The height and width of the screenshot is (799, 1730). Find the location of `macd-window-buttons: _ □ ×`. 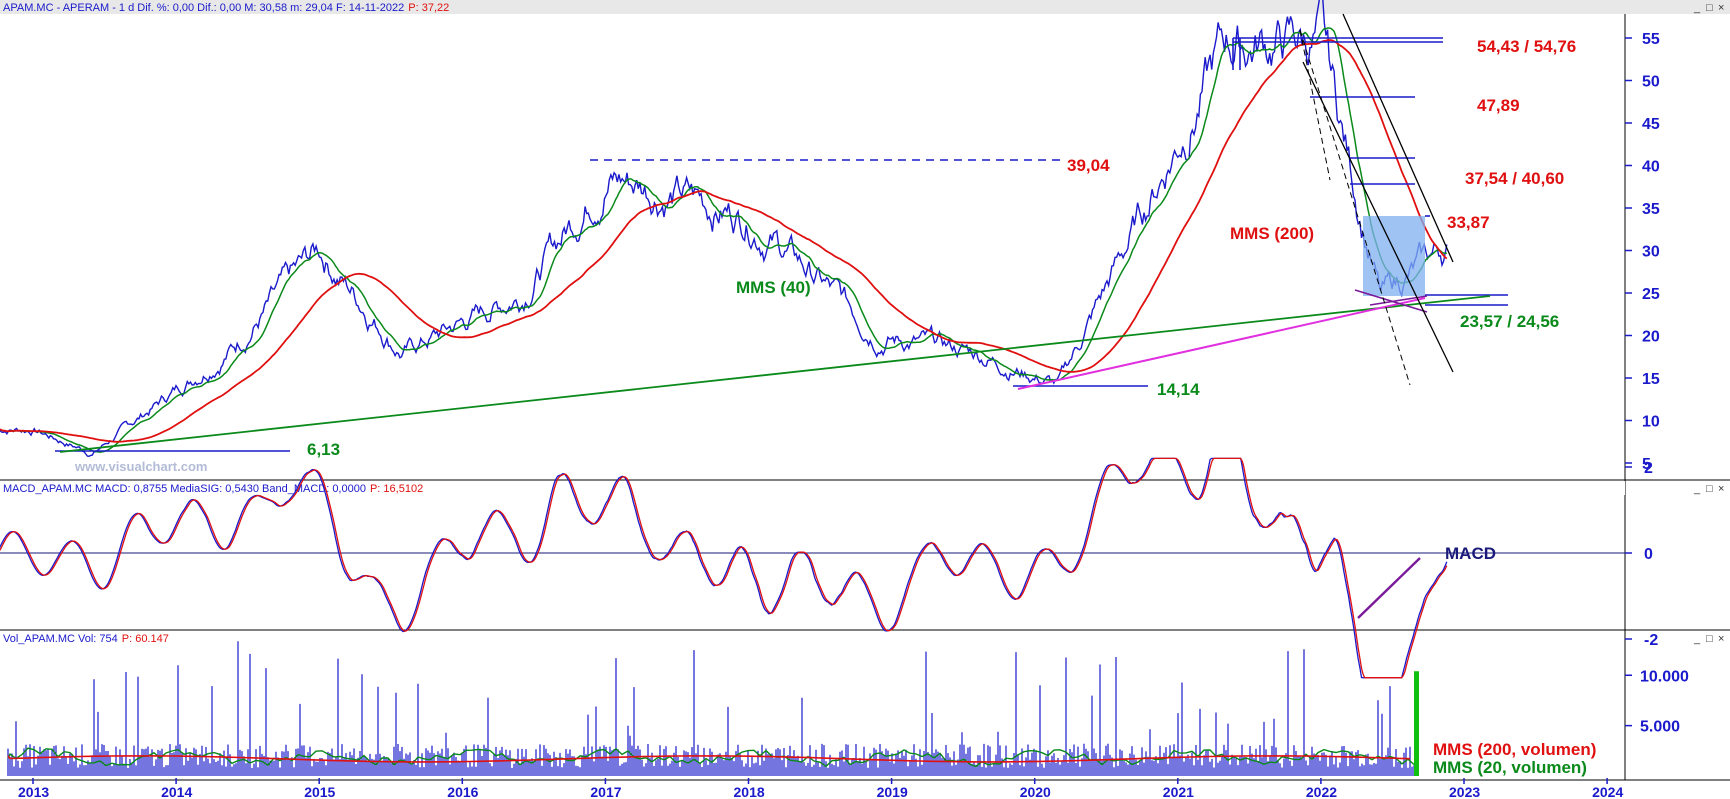

macd-window-buttons: _ □ × is located at coordinates (1708, 489).